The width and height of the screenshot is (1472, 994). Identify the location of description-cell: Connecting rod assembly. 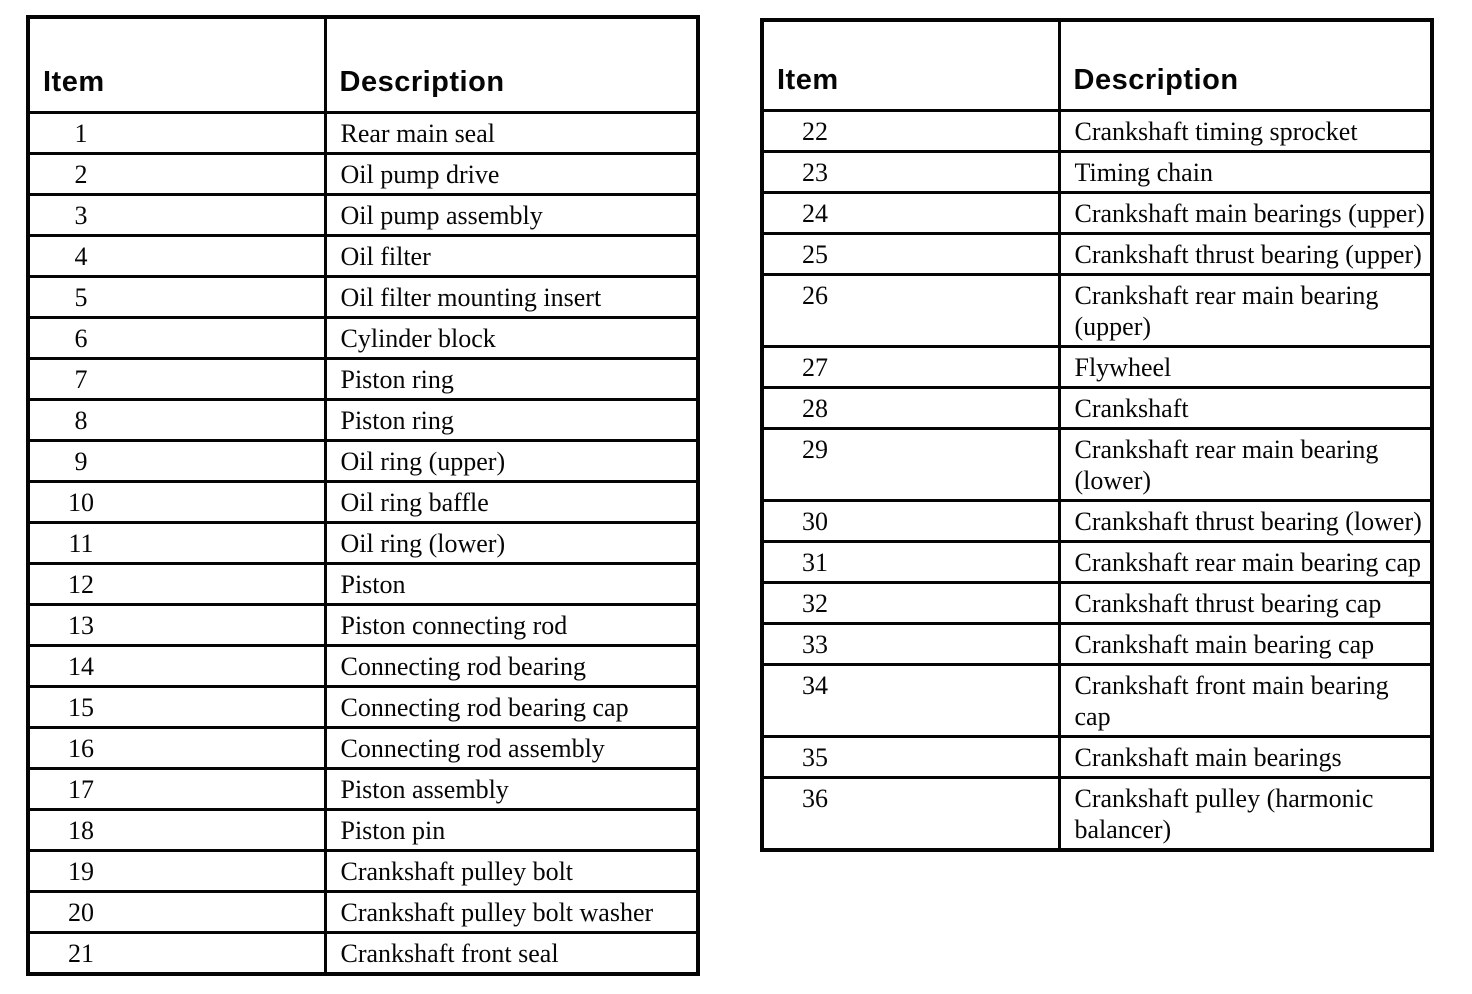
(511, 748).